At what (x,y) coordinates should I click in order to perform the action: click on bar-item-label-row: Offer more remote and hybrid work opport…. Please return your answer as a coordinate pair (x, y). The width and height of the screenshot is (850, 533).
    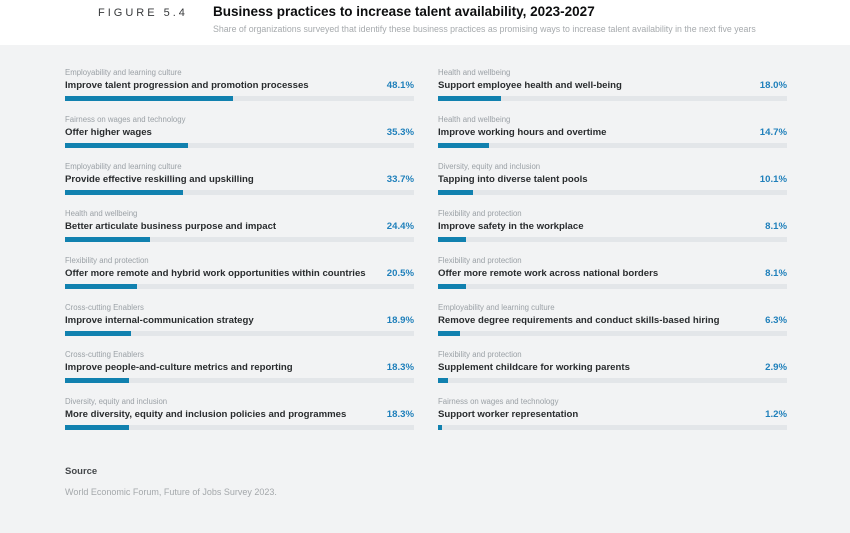
    Looking at the image, I should click on (239, 274).